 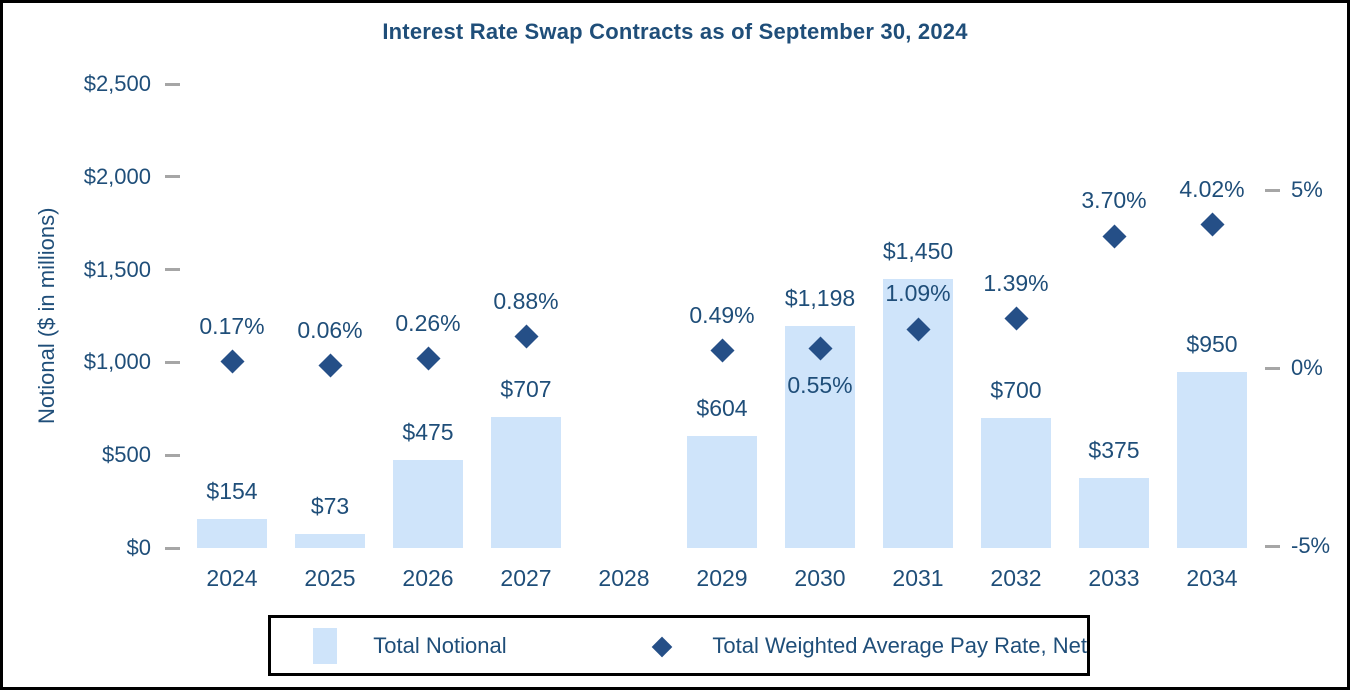 I want to click on rate-marker-2029, so click(x=722, y=350).